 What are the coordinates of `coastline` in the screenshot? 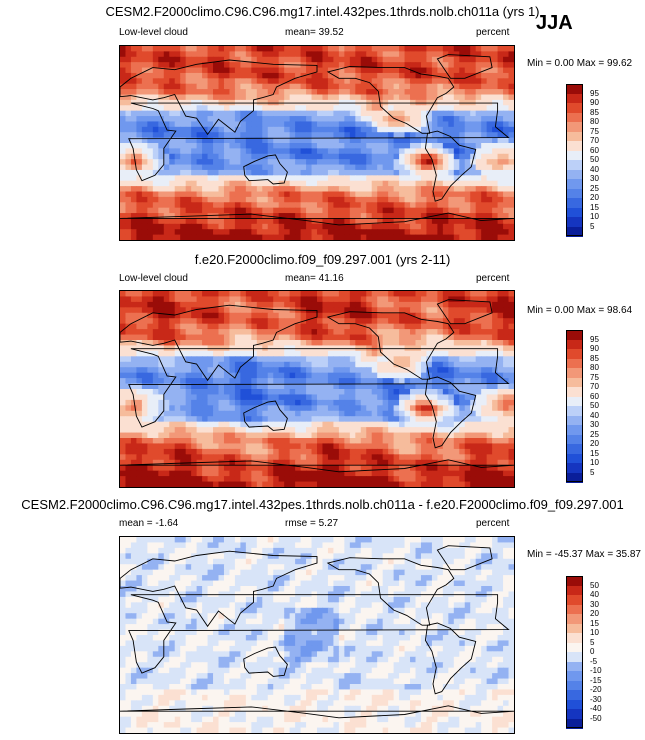 It's located at (219, 97).